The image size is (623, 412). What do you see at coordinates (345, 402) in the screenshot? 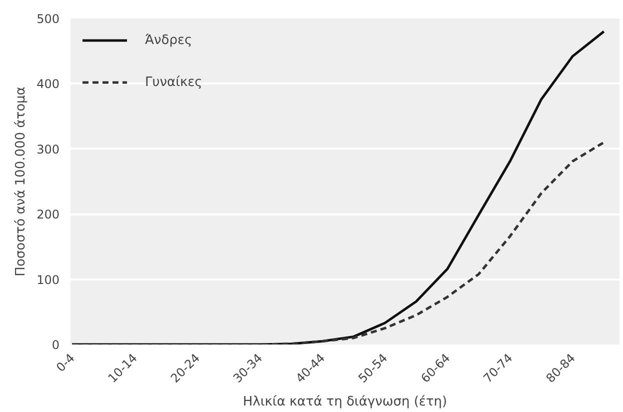
I see `x-axis-title: Ηλικία κατά τη διάγνωση (έτη)` at bounding box center [345, 402].